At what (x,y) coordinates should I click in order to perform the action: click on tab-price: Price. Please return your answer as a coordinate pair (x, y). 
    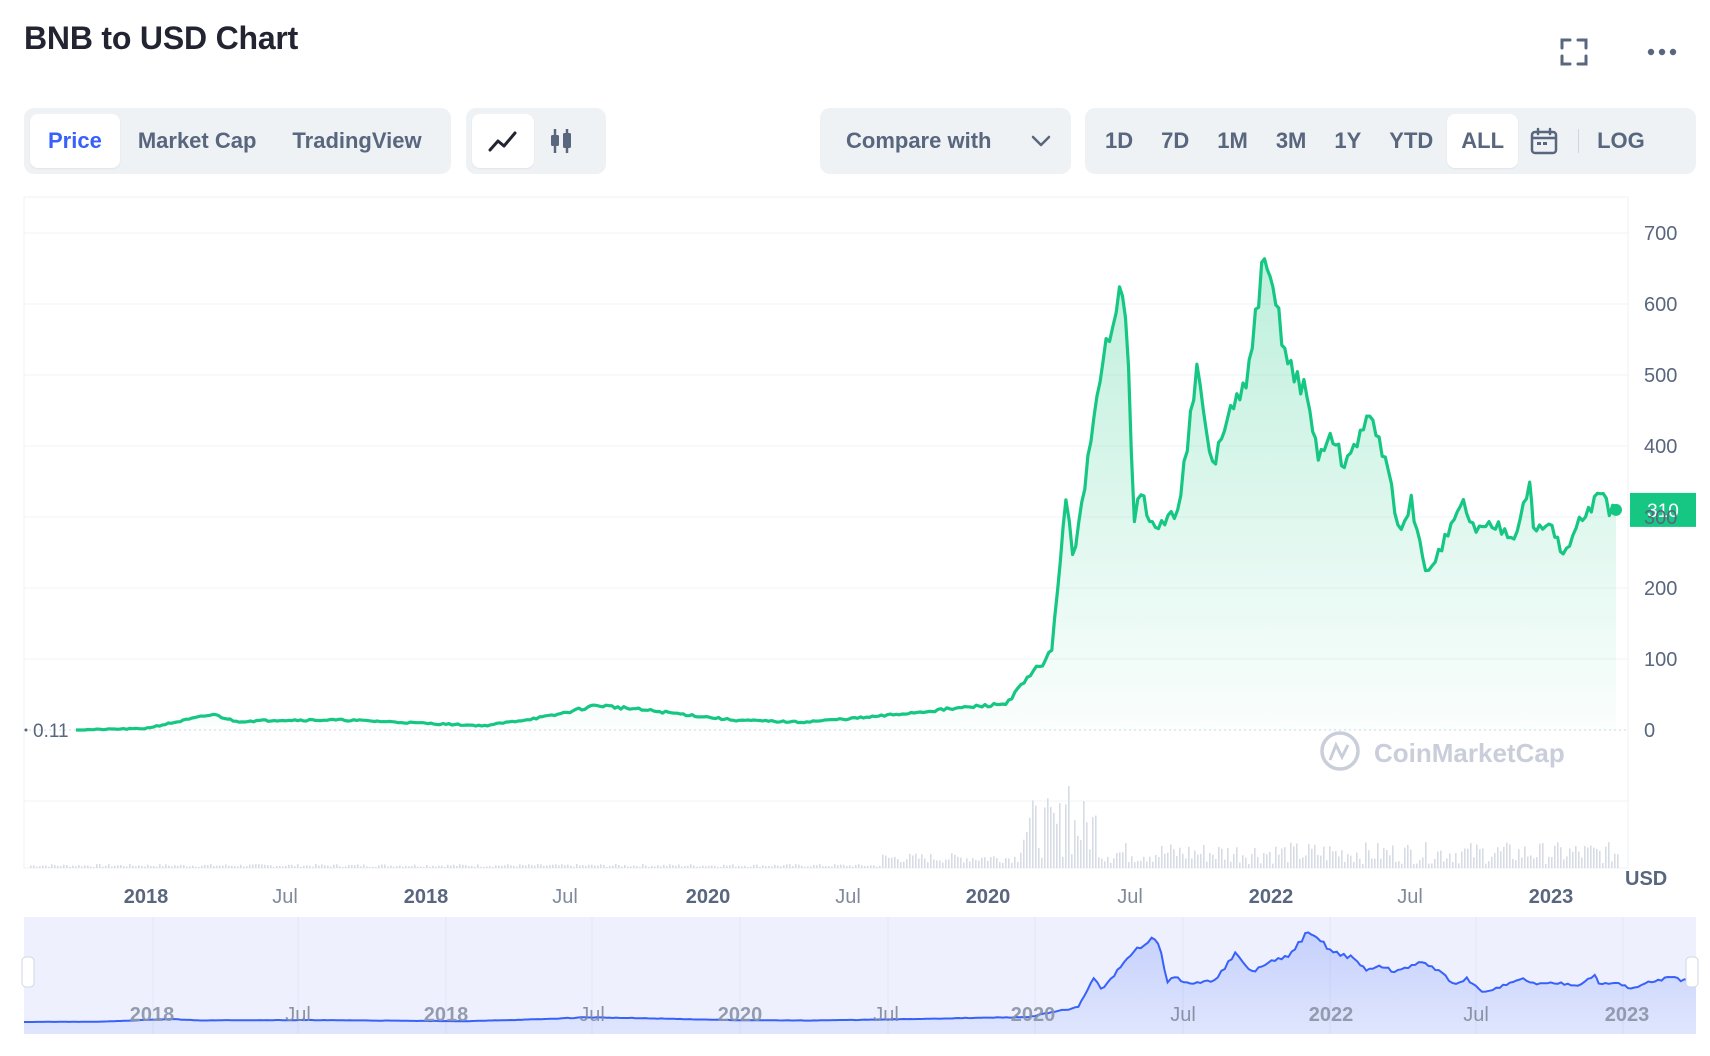
    Looking at the image, I should click on (75, 141).